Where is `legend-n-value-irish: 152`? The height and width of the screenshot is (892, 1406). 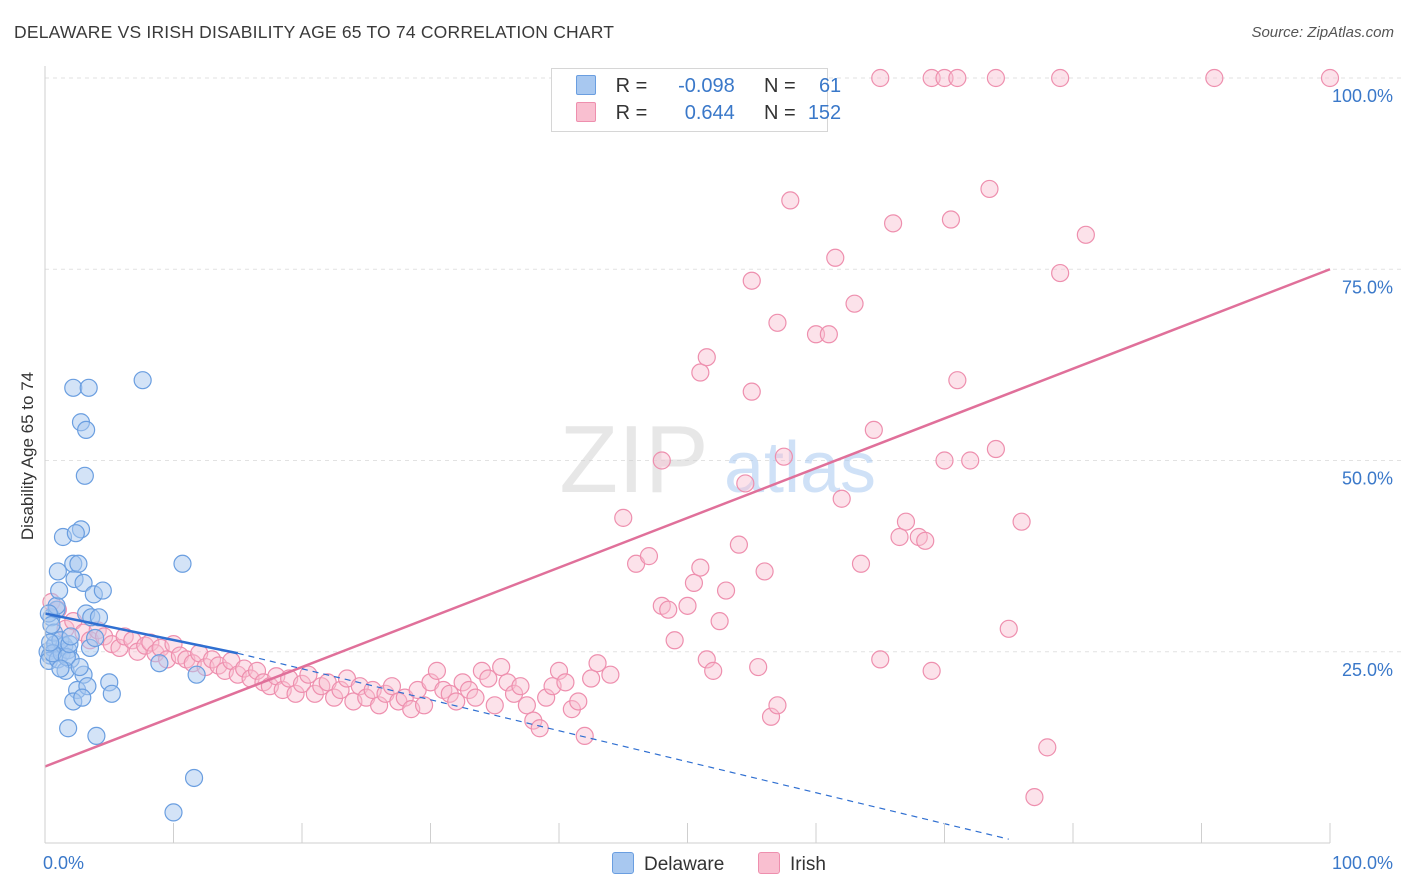
legend-n-value-irish: 152 is located at coordinates (824, 113).